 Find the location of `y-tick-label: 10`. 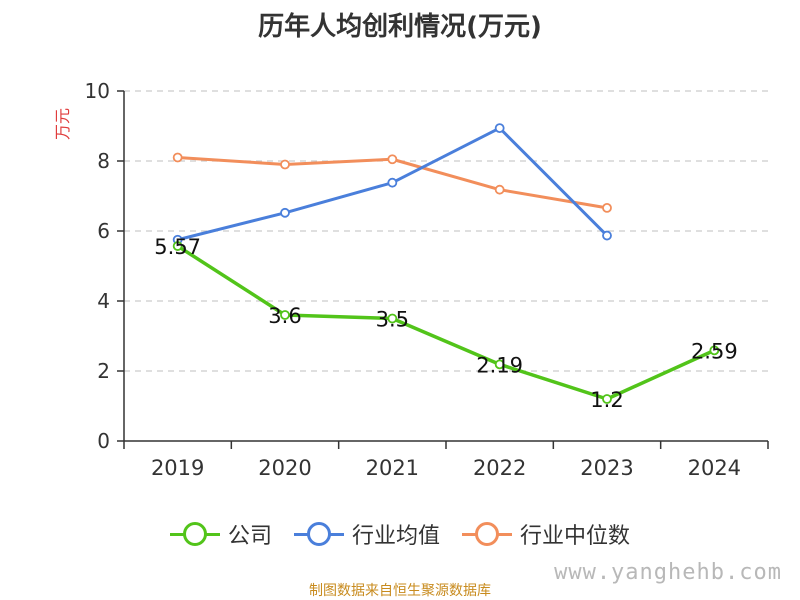

y-tick-label: 10 is located at coordinates (97, 91).